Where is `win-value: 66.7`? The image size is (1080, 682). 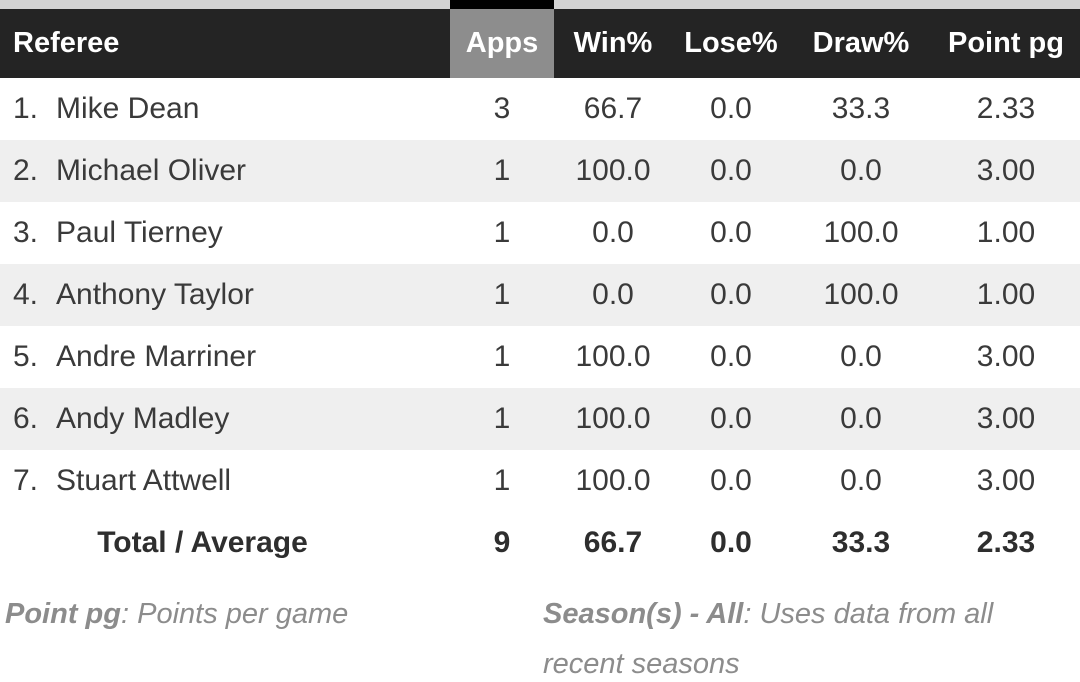 win-value: 66.7 is located at coordinates (613, 108).